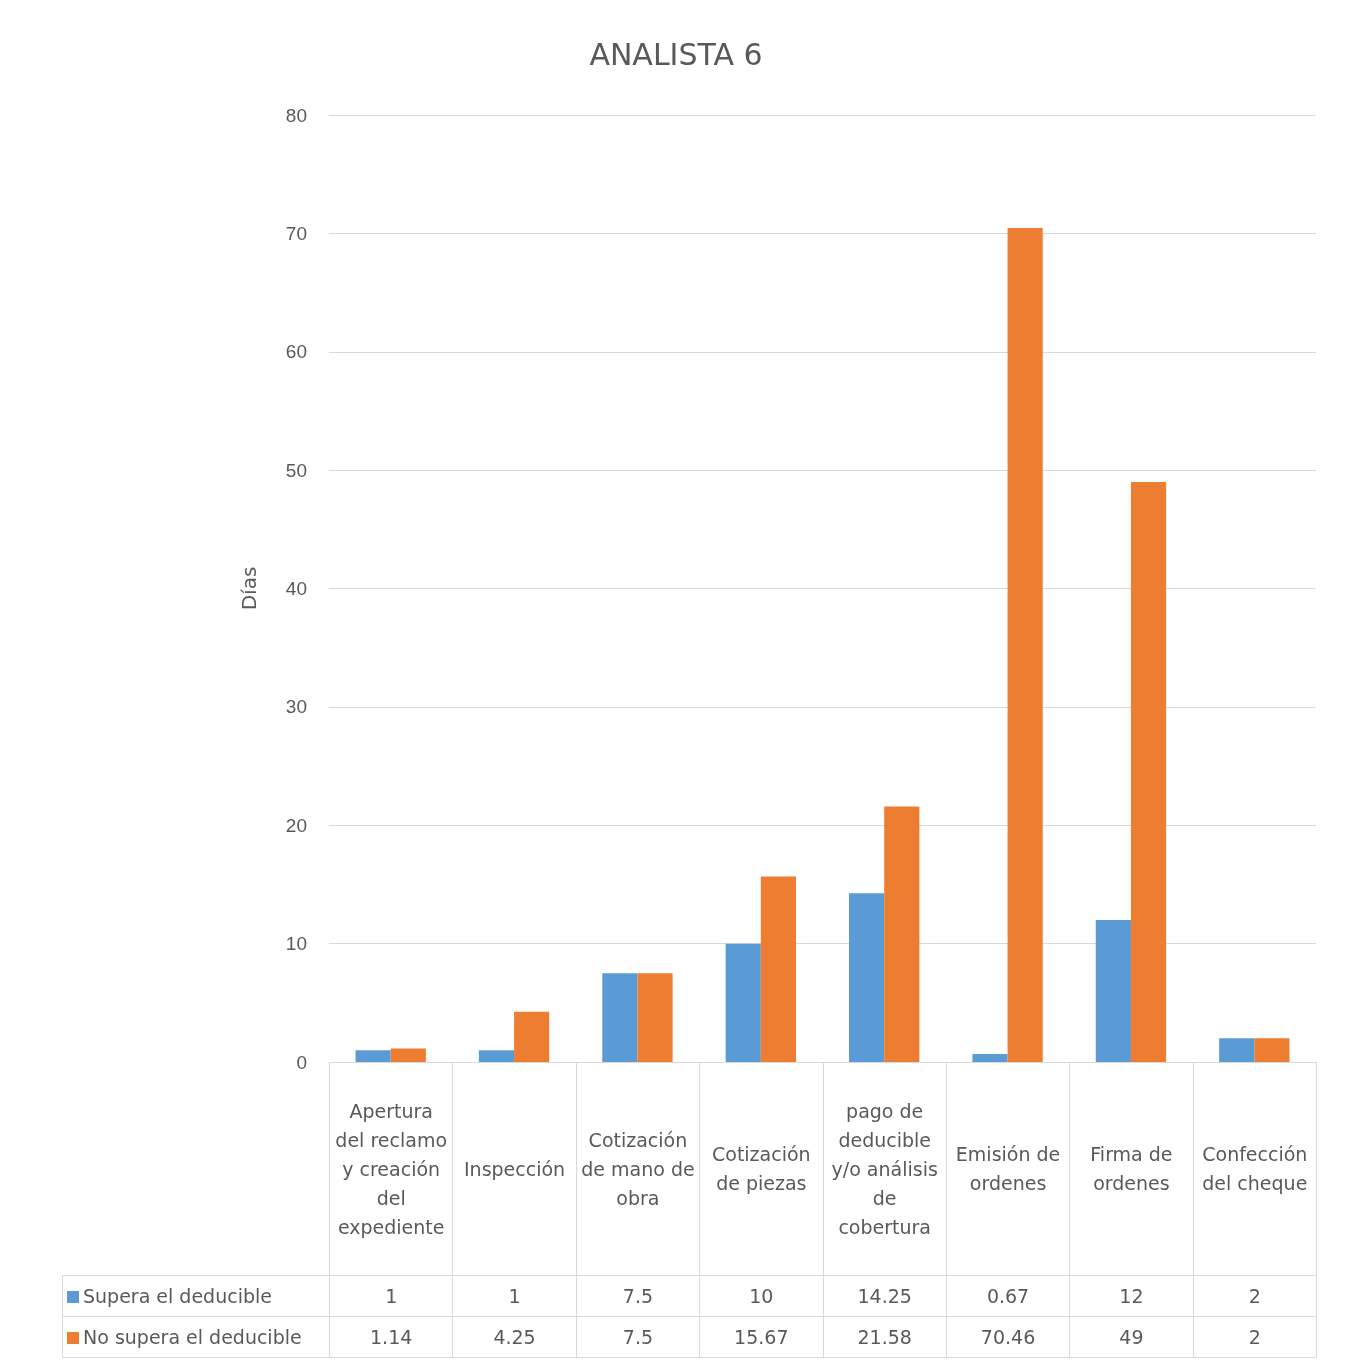  I want to click on x-tick-label: Apertura del reclamo y creación del expediente, so click(391, 1169).